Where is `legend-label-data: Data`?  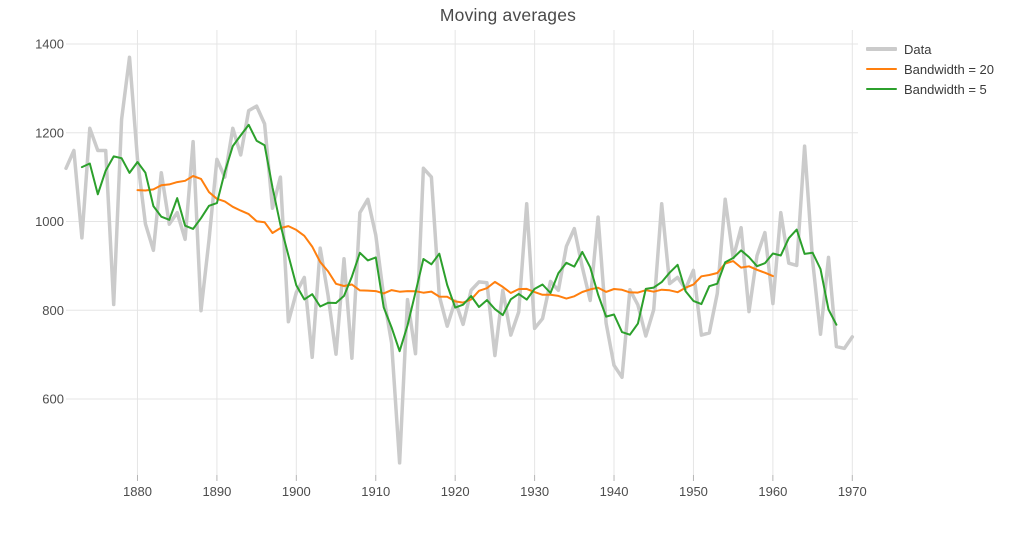
legend-label-data: Data is located at coordinates (918, 49).